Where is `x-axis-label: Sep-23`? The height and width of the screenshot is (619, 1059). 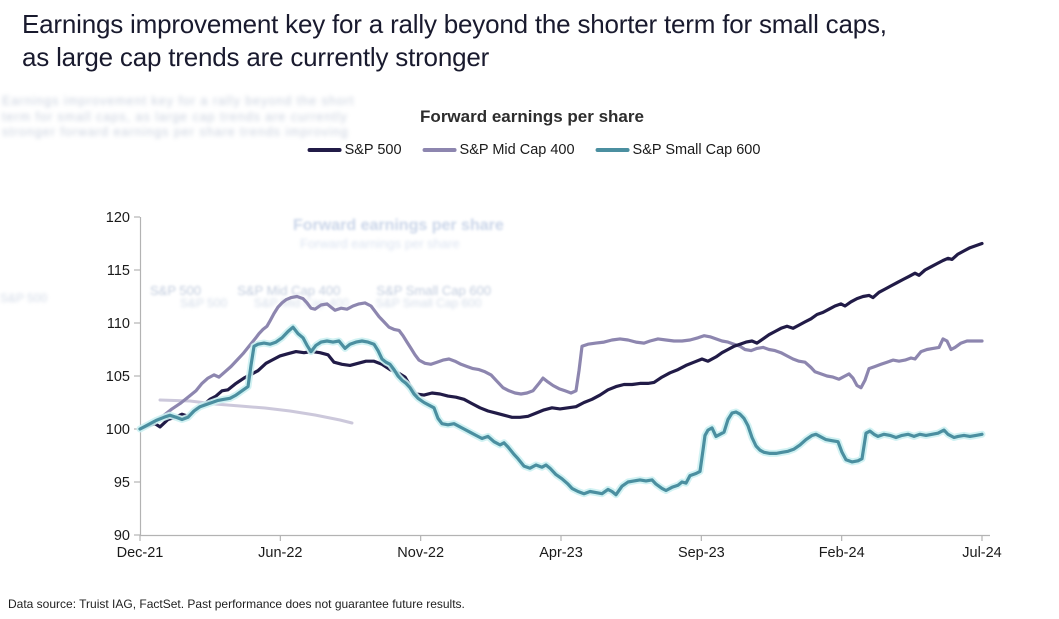 x-axis-label: Sep-23 is located at coordinates (701, 553).